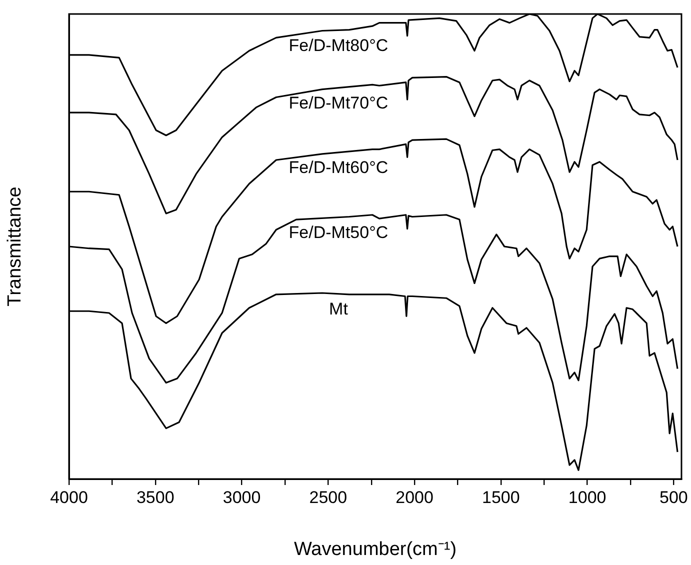  What do you see at coordinates (241, 497) in the screenshot?
I see `x-tick-label: 3000` at bounding box center [241, 497].